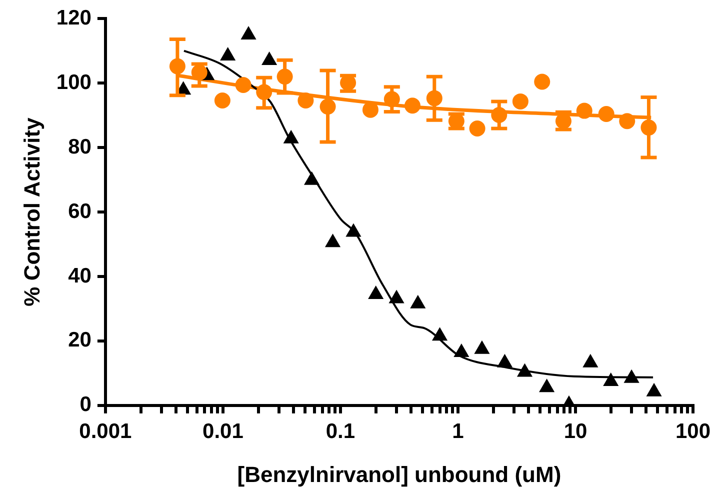  Describe the element at coordinates (458, 431) in the screenshot. I see `x-tick-label: 1` at that location.